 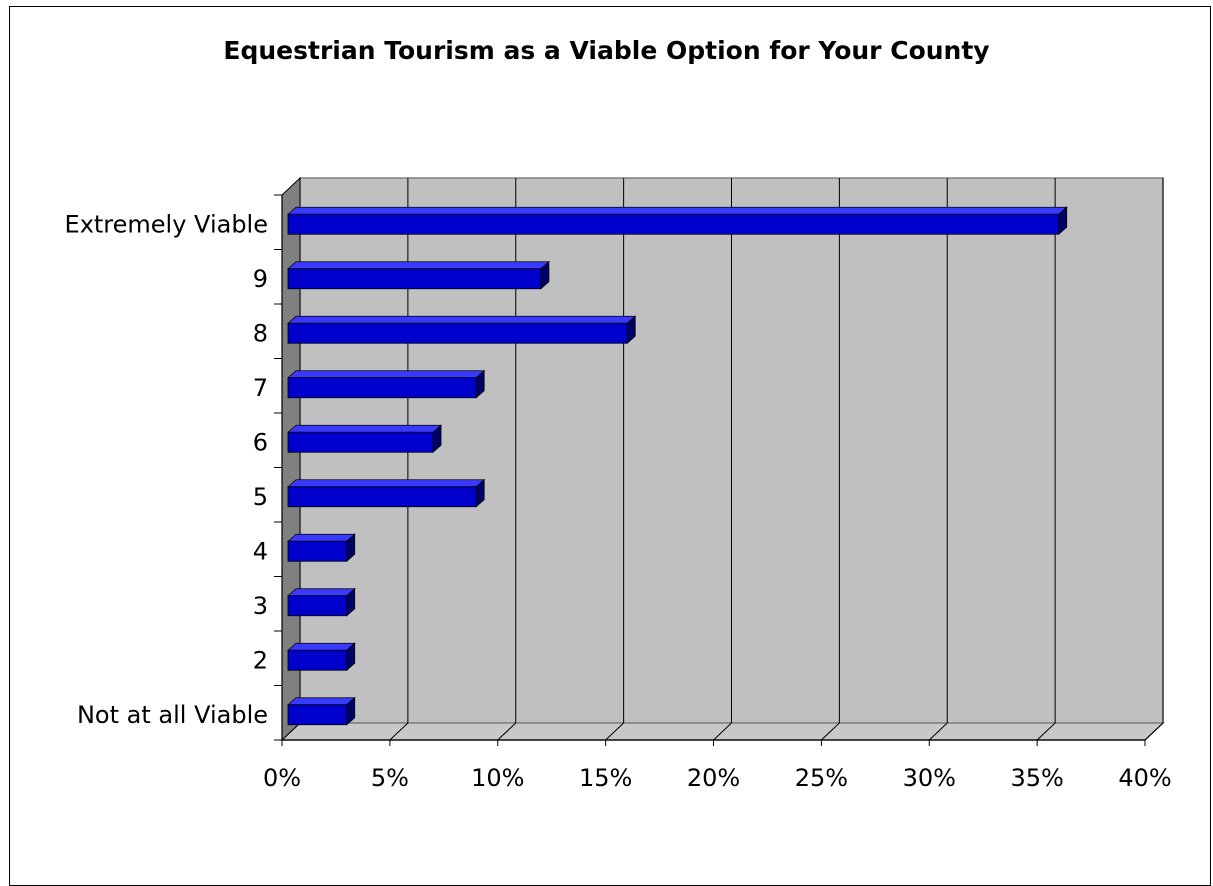 I want to click on y-tick-label: 9, so click(x=260, y=279).